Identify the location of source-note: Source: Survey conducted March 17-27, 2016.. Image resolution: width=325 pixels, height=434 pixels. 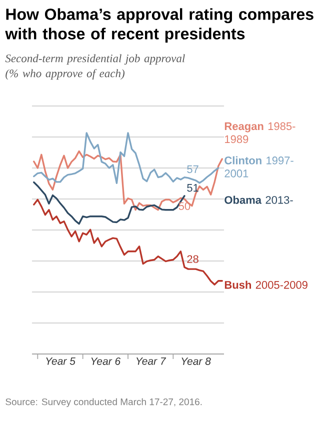
(104, 403).